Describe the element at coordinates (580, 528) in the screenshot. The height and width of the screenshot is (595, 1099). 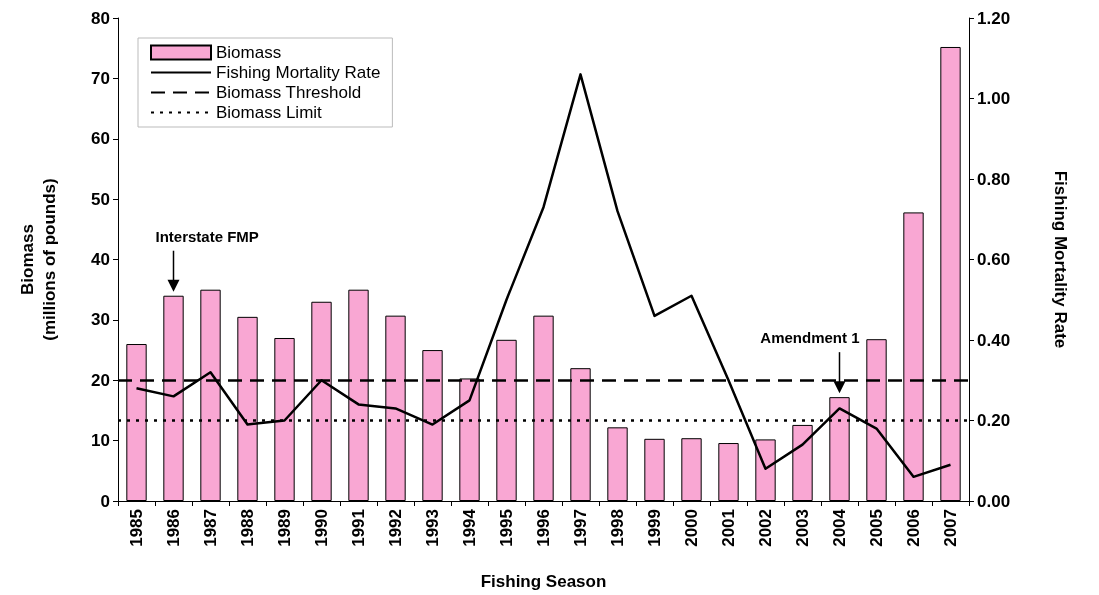
I see `x-tick-label: 1997` at that location.